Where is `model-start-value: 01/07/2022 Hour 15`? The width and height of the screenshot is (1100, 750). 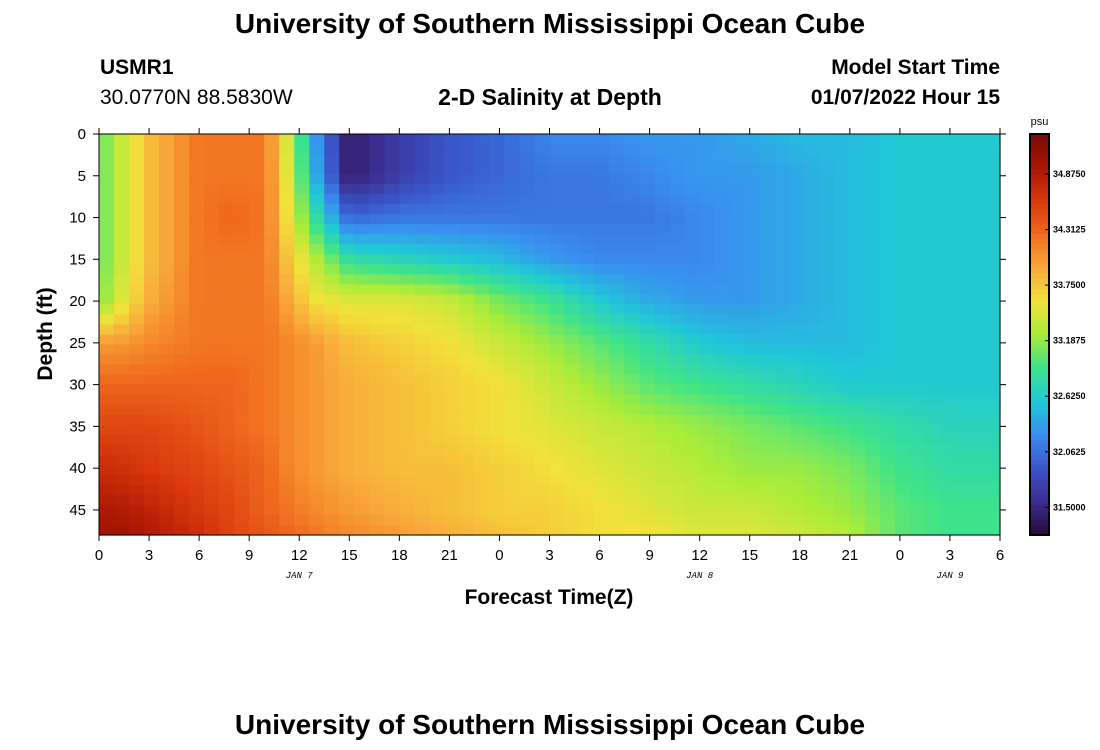 model-start-value: 01/07/2022 Hour 15 is located at coordinates (905, 97).